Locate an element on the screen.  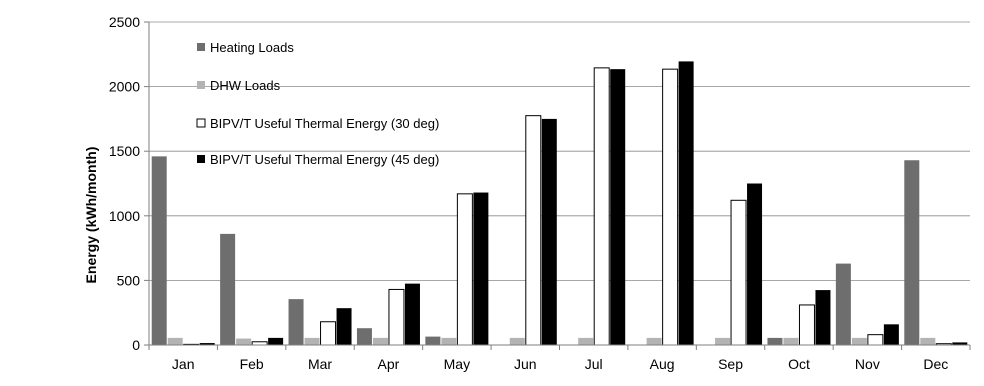
x-tick-label: Jun is located at coordinates (525, 364).